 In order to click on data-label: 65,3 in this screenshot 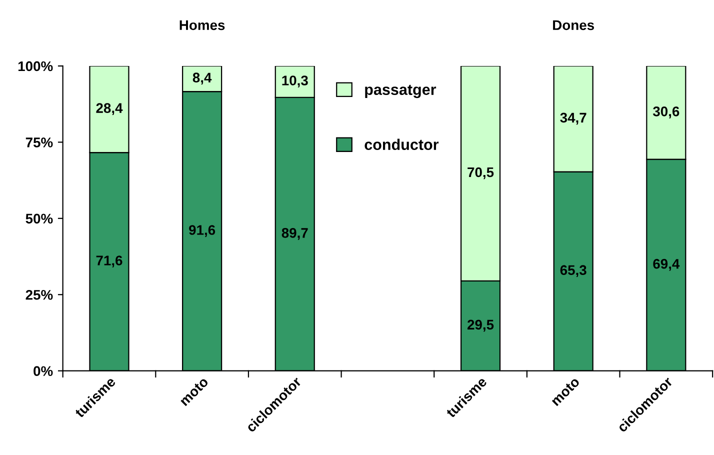, I will do `click(573, 271)`.